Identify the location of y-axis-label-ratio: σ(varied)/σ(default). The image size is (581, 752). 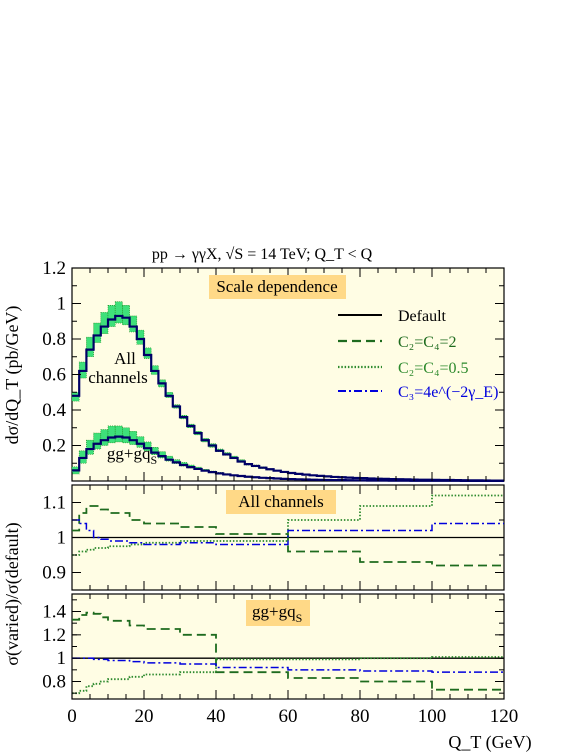
(12, 593).